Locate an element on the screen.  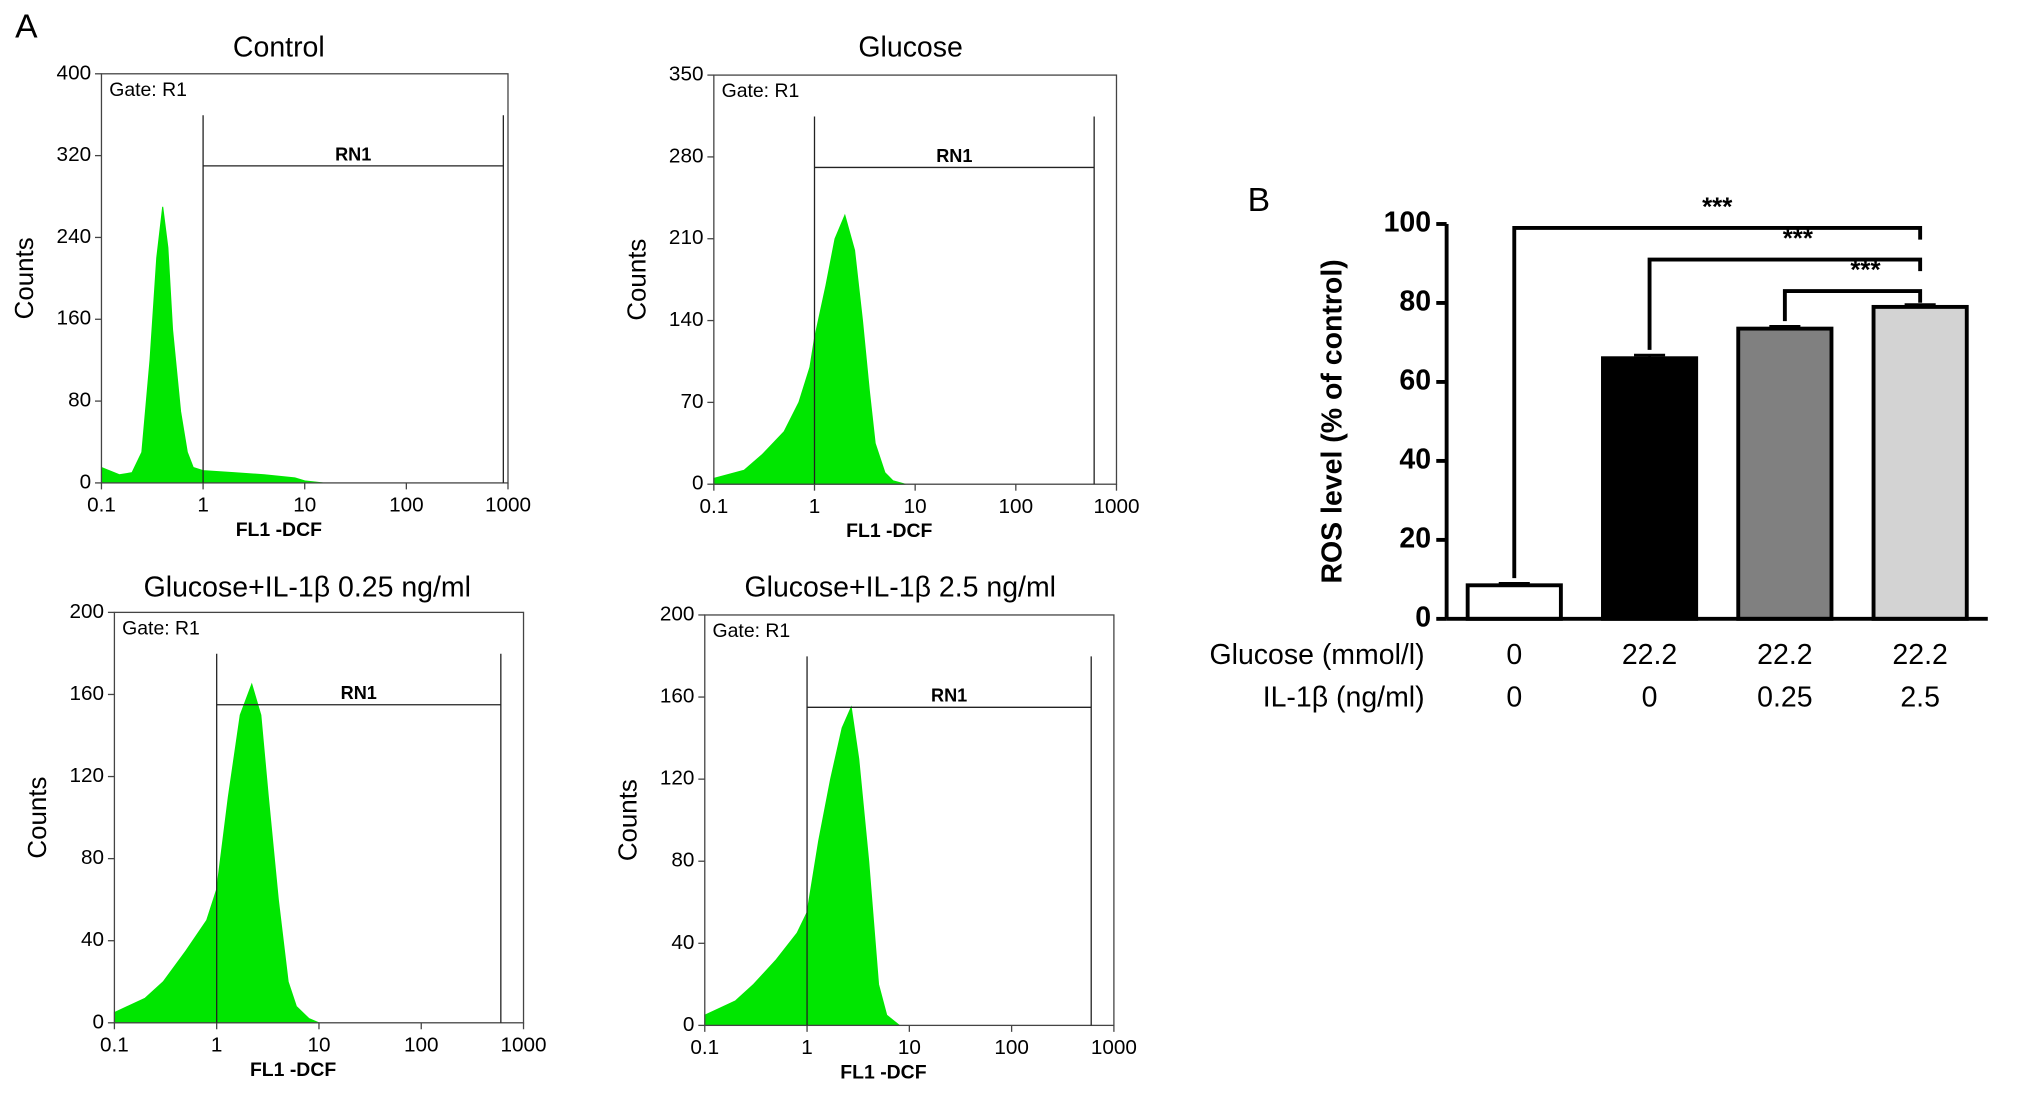
y-tick-label: 400 is located at coordinates (74, 72).